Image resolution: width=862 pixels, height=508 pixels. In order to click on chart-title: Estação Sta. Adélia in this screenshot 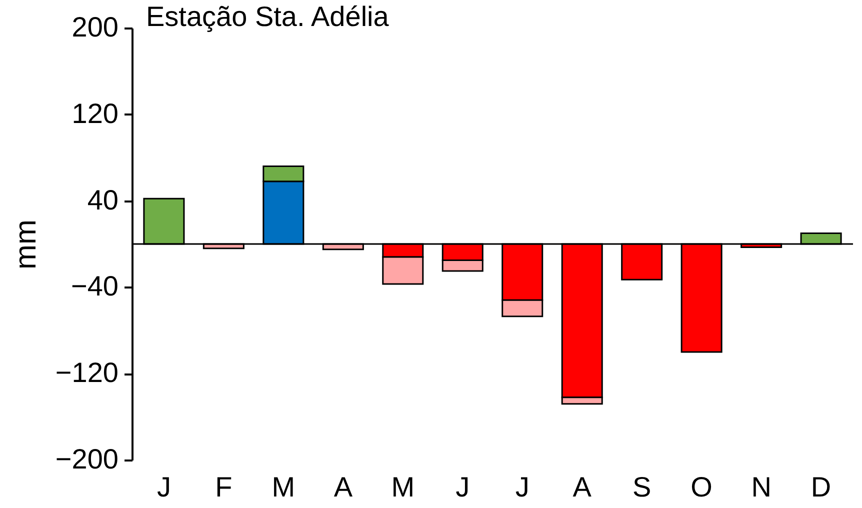, I will do `click(268, 16)`.